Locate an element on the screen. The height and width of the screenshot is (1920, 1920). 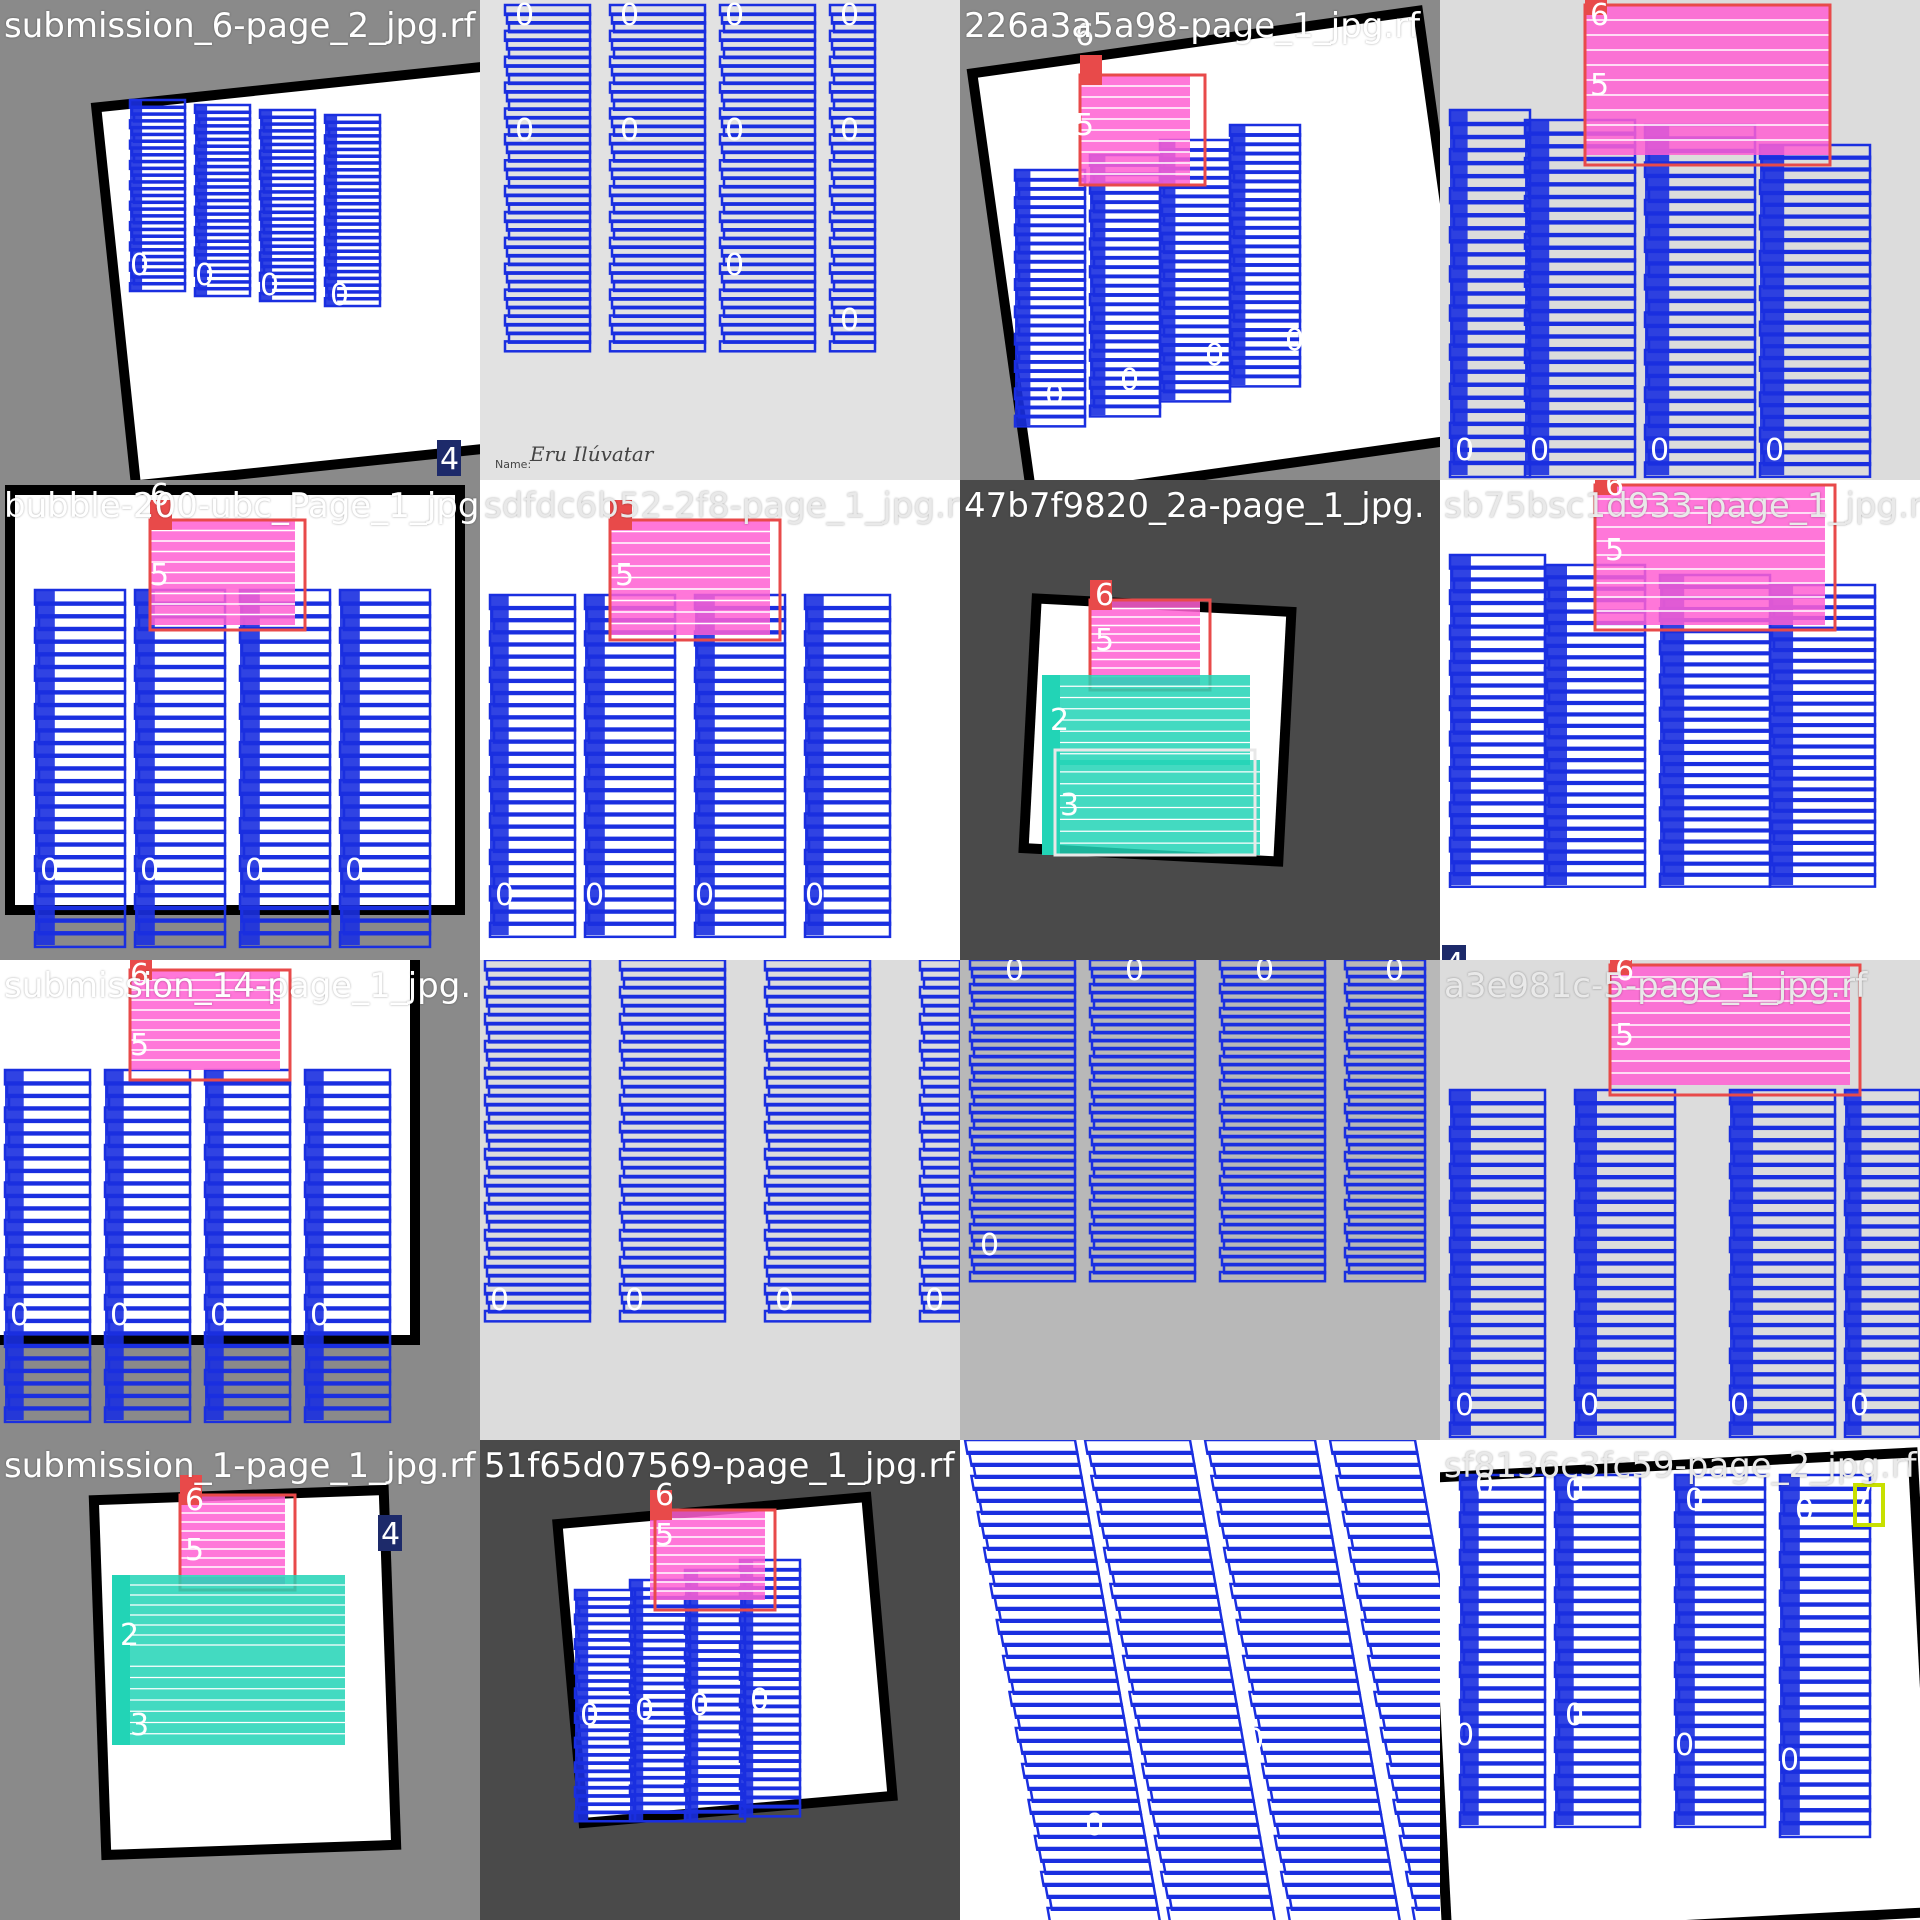
mosaic-tile: 6 5 0 0 0 0 226a3a5a98-page_1_jpg.rf is located at coordinates (1200, 240).